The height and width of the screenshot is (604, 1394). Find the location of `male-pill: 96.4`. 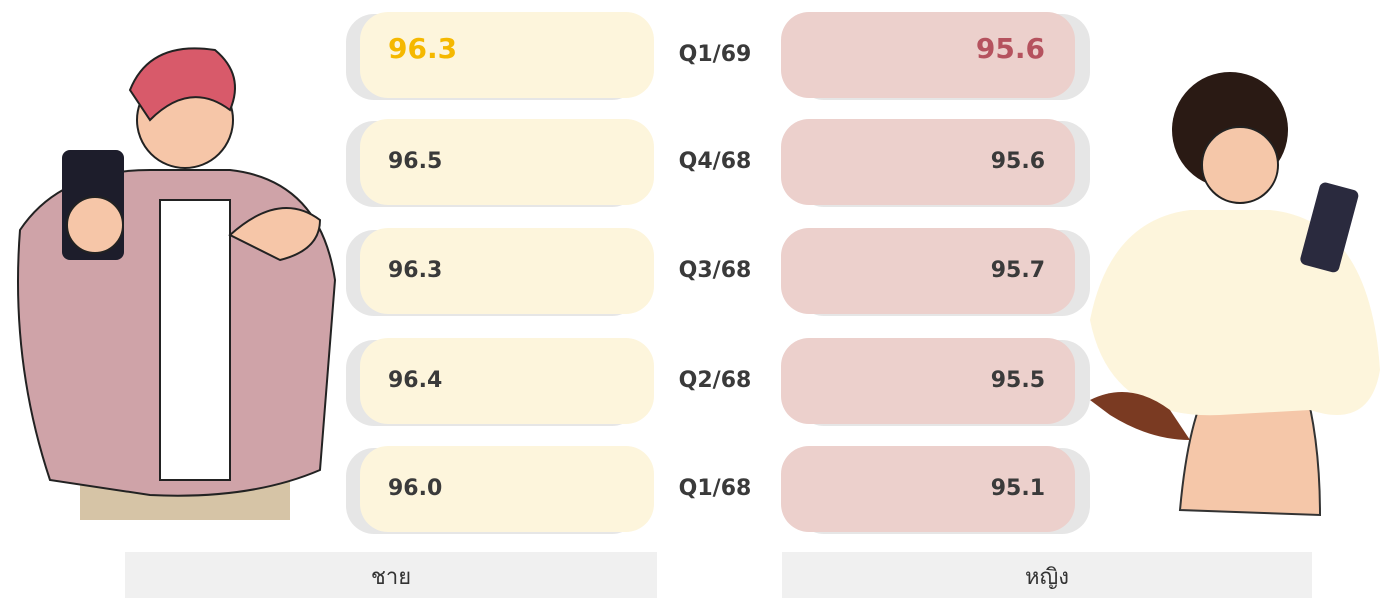

male-pill: 96.4 is located at coordinates (507, 381).